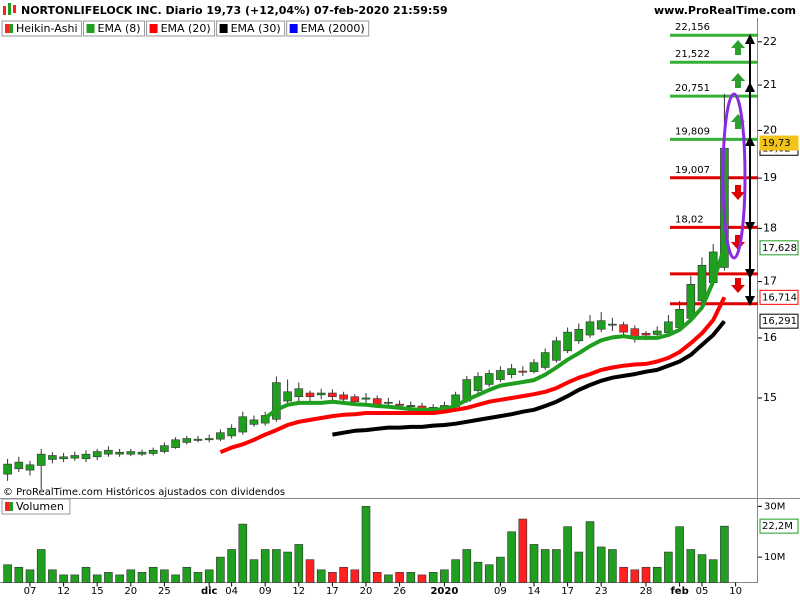 The height and width of the screenshot is (600, 800). I want to click on x-tick-label: 28, so click(646, 591).